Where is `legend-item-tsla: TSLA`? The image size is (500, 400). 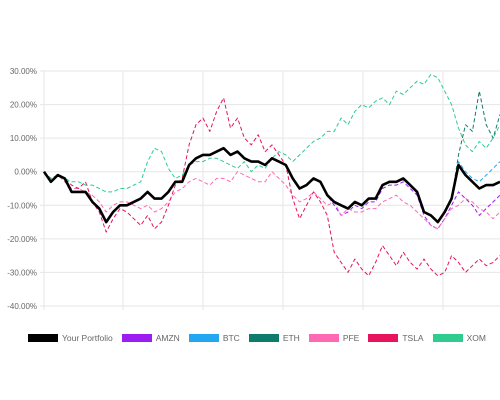
legend-item-tsla: TSLA is located at coordinates (396, 338).